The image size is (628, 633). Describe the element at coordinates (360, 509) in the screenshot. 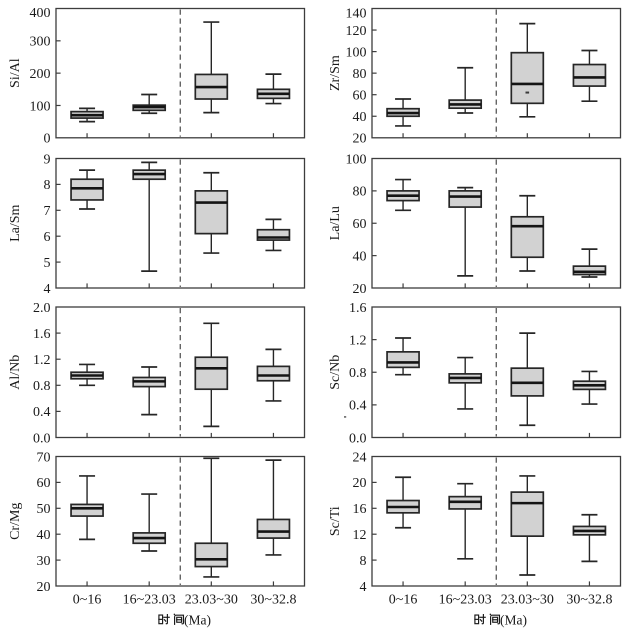

I see `svg-text: 16` at that location.